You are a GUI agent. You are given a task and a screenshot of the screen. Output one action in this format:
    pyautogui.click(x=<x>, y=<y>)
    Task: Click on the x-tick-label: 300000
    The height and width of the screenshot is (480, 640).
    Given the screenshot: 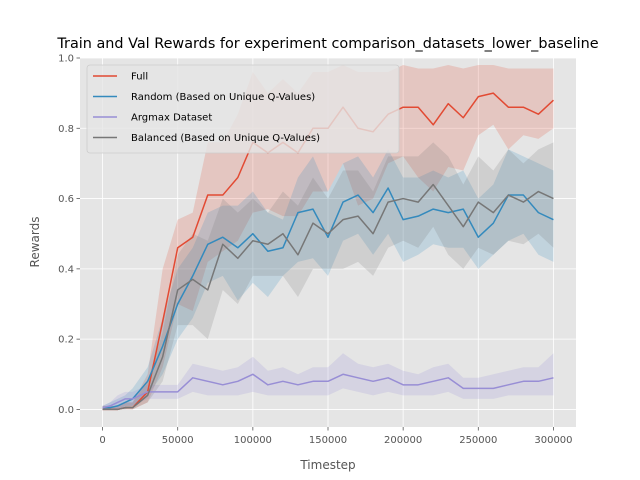 What is the action you would take?
    pyautogui.click(x=553, y=440)
    